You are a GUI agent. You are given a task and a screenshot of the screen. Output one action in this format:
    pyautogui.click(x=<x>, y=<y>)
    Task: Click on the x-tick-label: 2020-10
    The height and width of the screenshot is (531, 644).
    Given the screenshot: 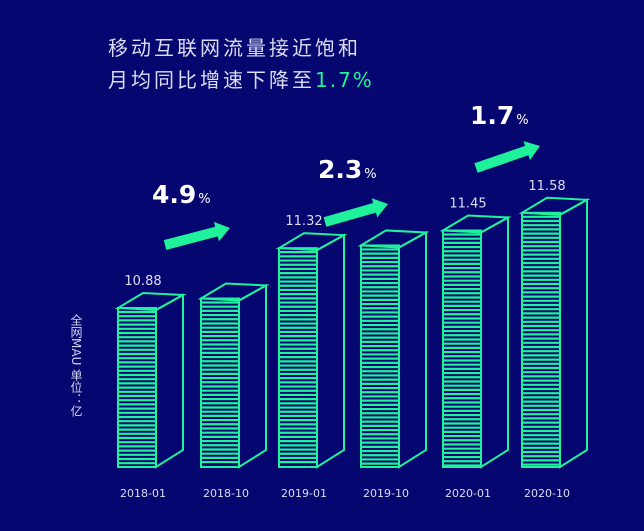 What is the action you would take?
    pyautogui.click(x=547, y=493)
    